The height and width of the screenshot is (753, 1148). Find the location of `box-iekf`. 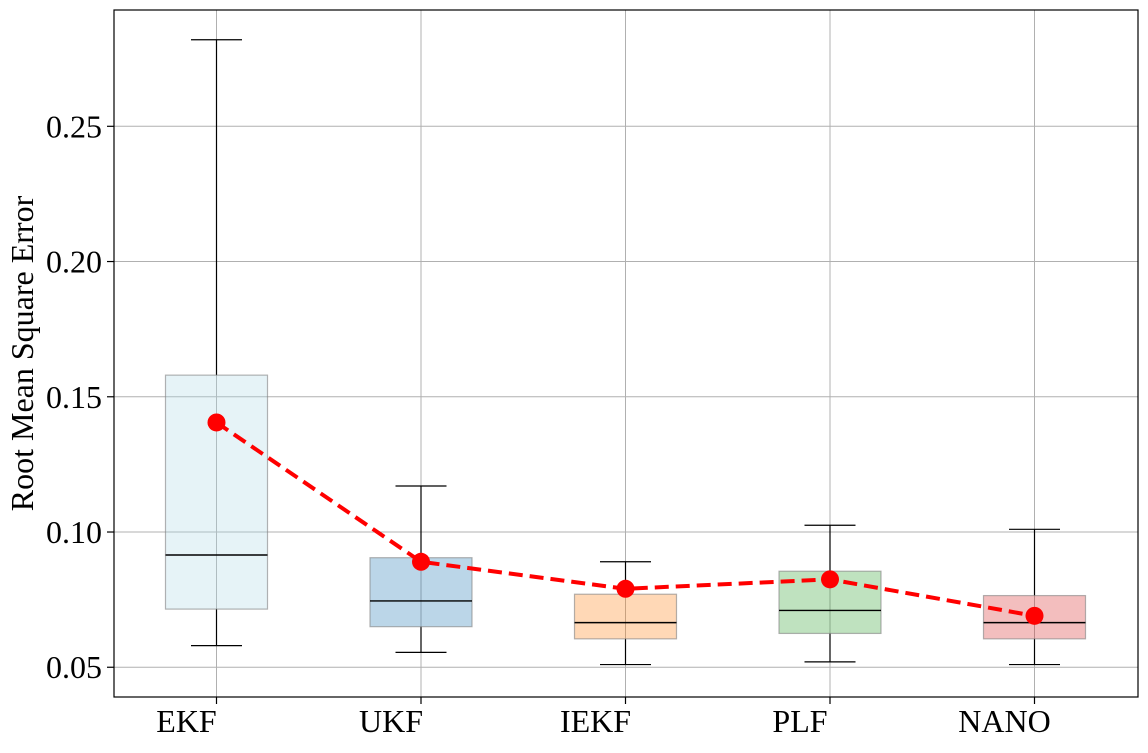

box-iekf is located at coordinates (625, 613).